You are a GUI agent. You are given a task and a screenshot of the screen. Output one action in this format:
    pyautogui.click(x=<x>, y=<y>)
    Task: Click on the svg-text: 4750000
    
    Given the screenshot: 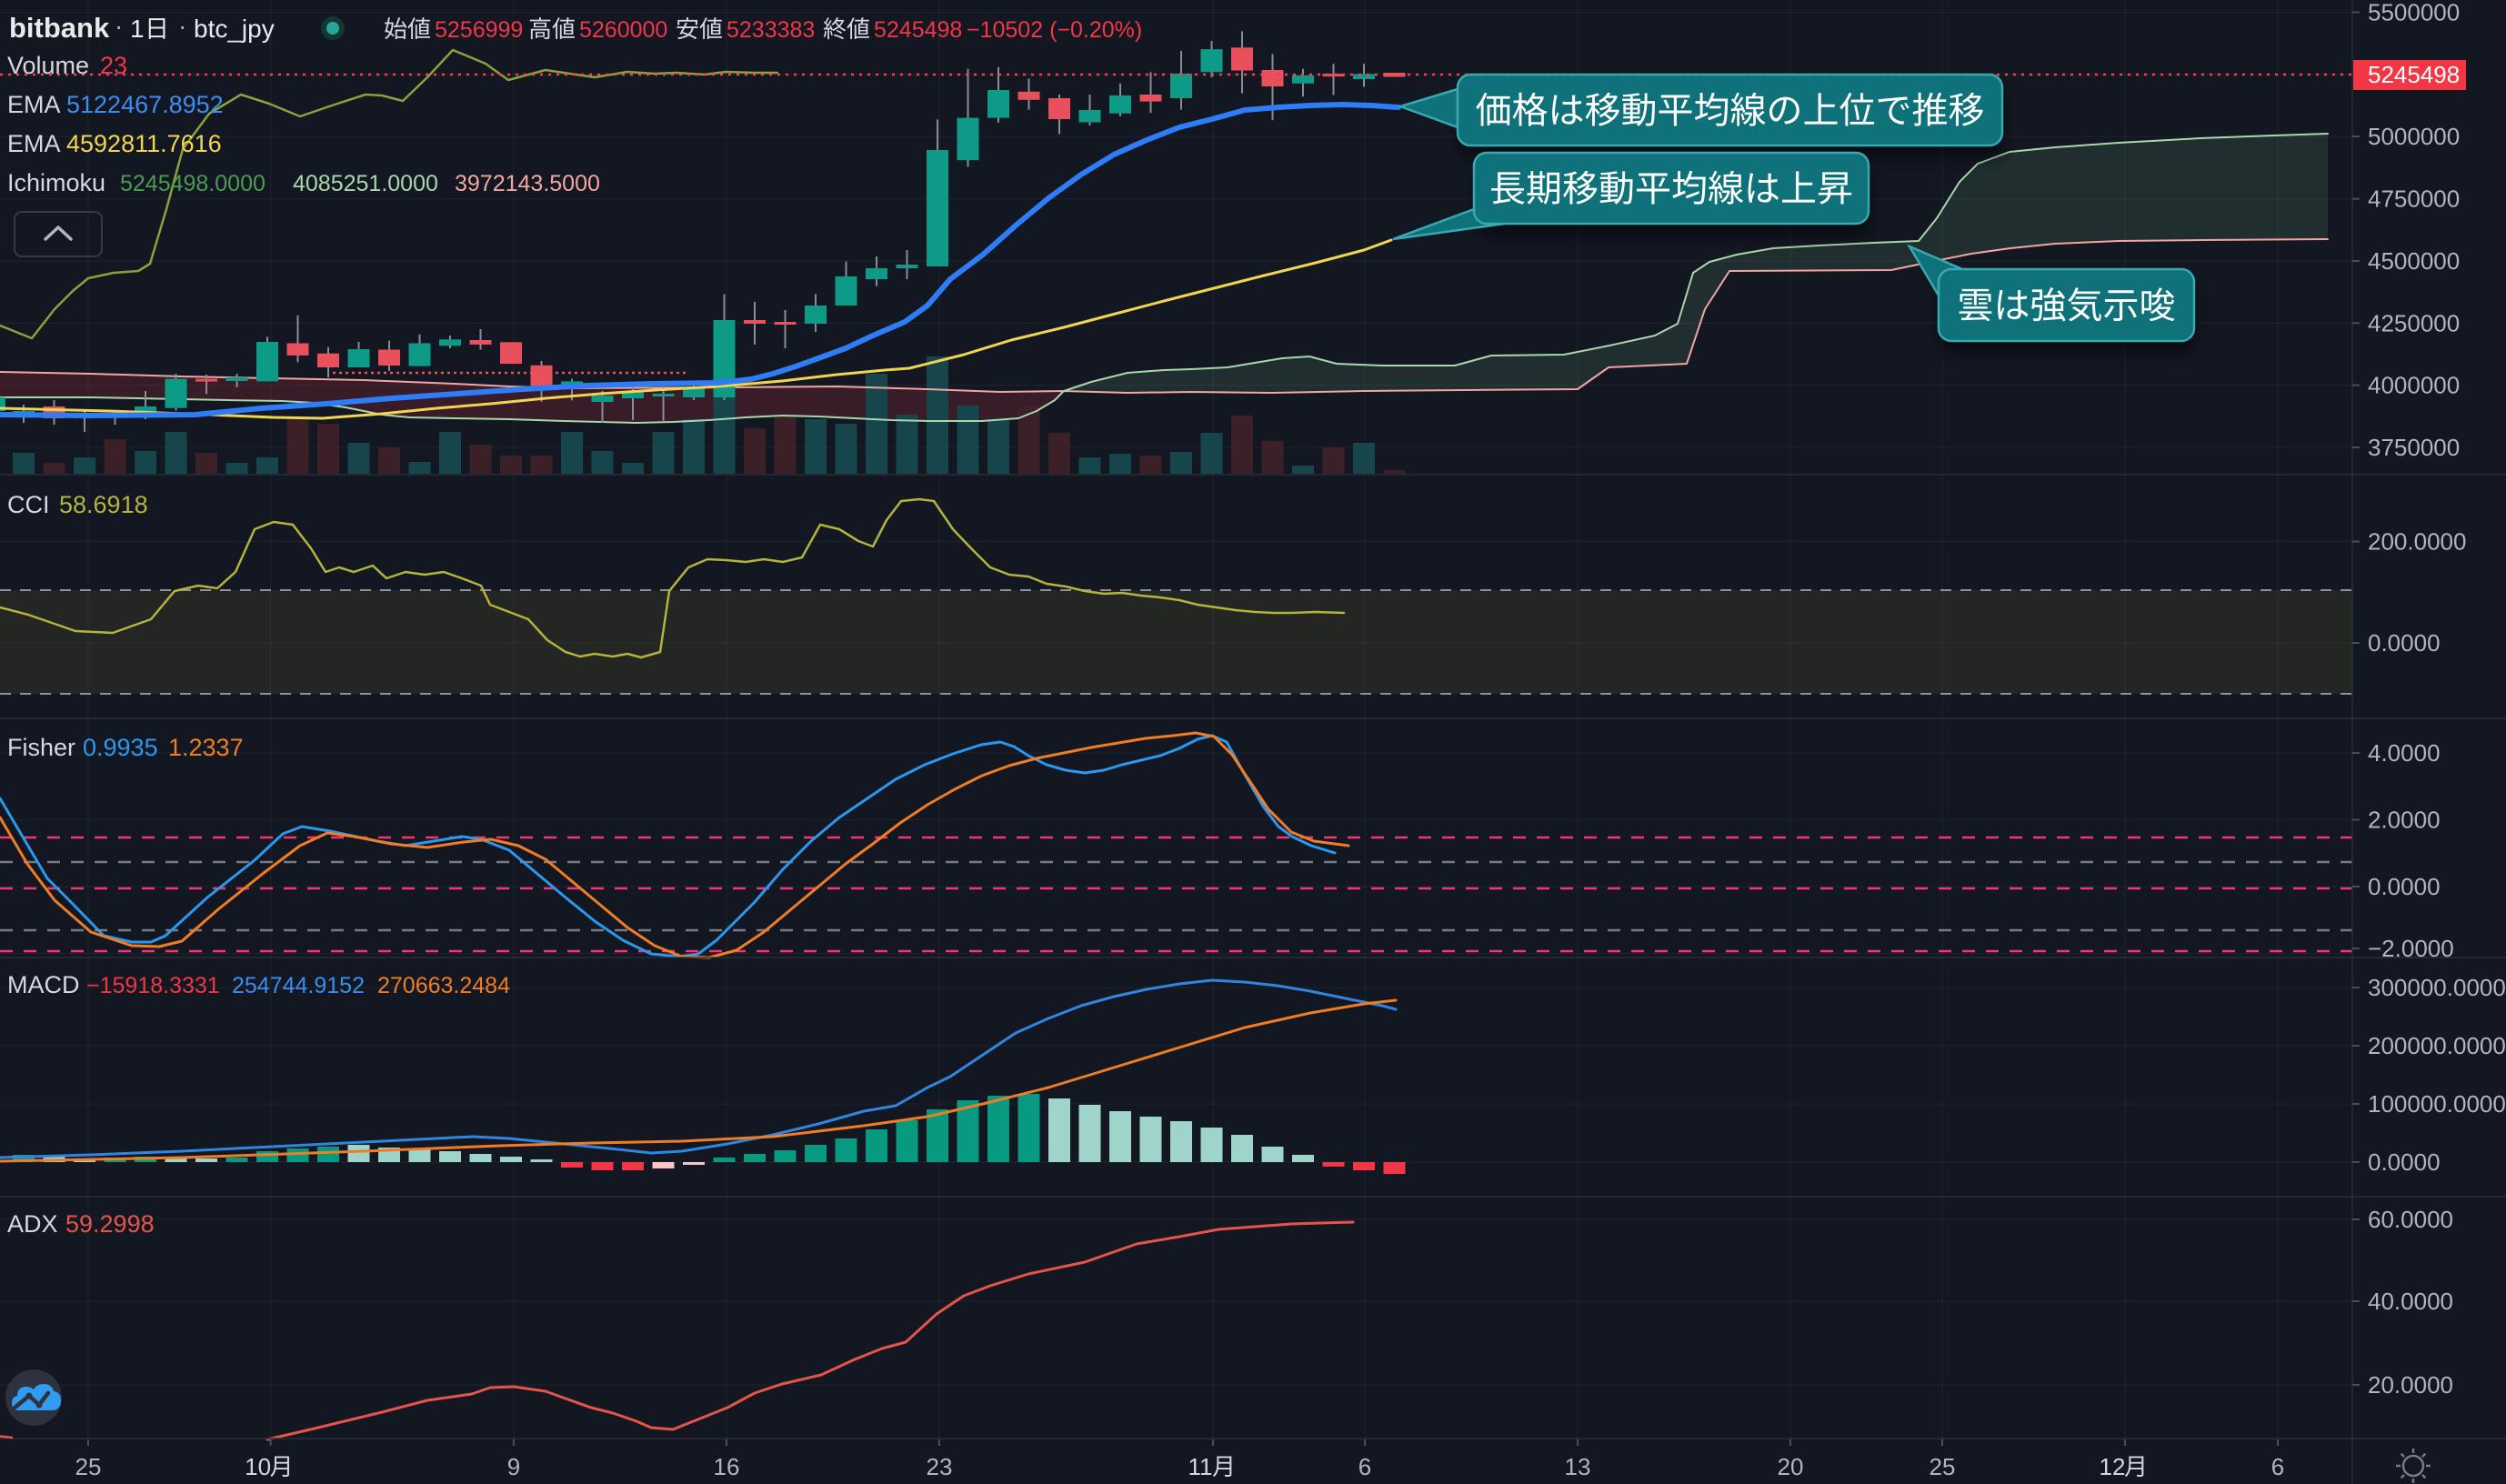 What is the action you would take?
    pyautogui.click(x=2414, y=200)
    